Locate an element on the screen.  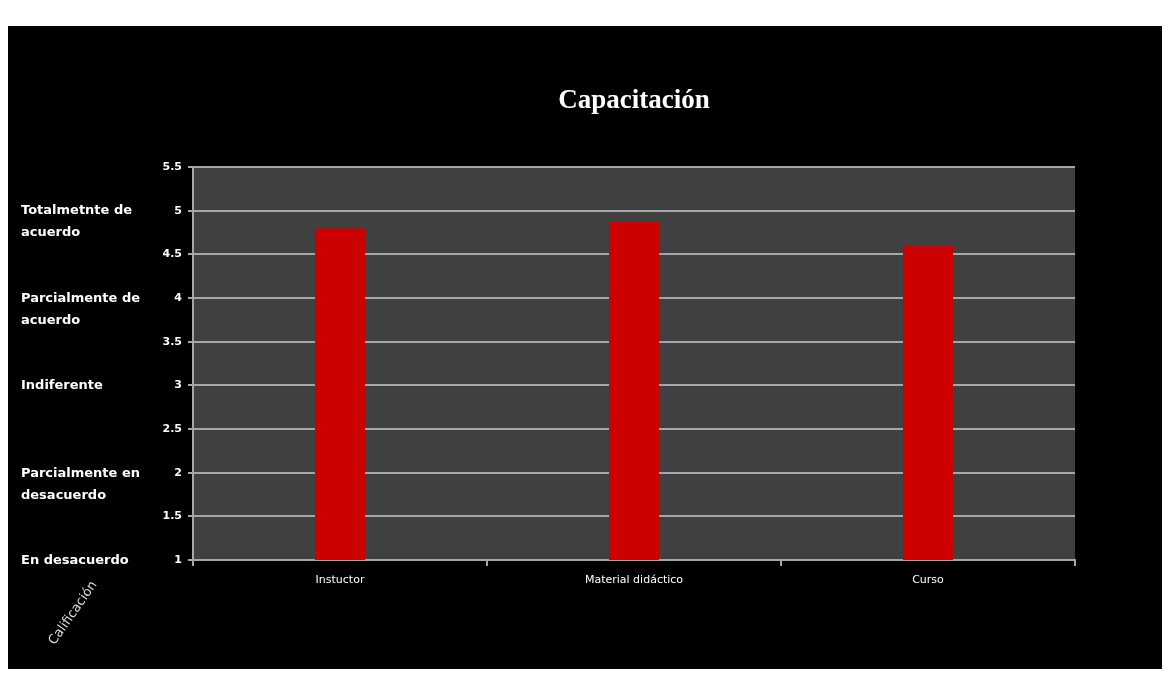
y-tick-label: 1.5 is located at coordinates (172, 516).